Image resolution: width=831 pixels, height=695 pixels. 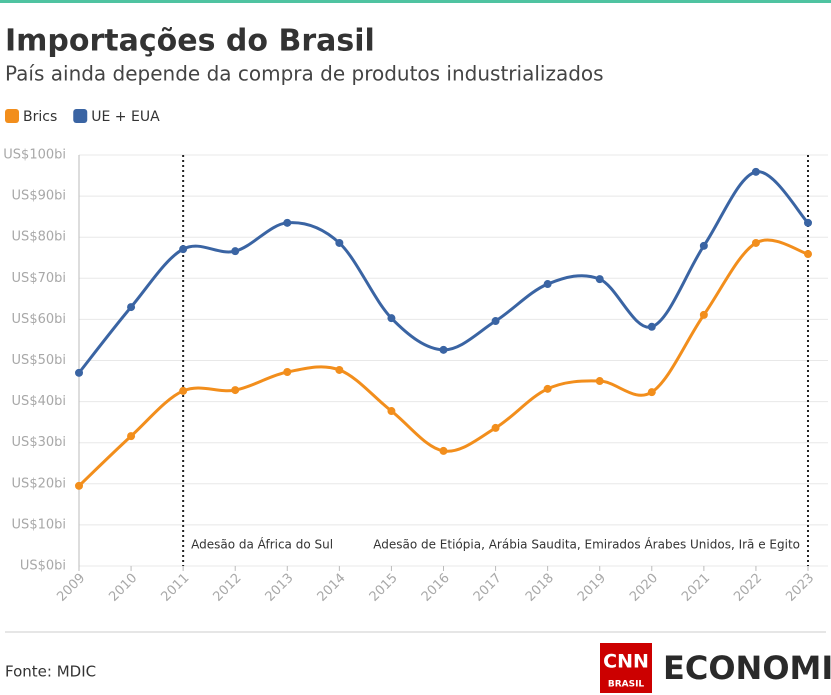 What do you see at coordinates (415, 1) in the screenshot?
I see `top-bar` at bounding box center [415, 1].